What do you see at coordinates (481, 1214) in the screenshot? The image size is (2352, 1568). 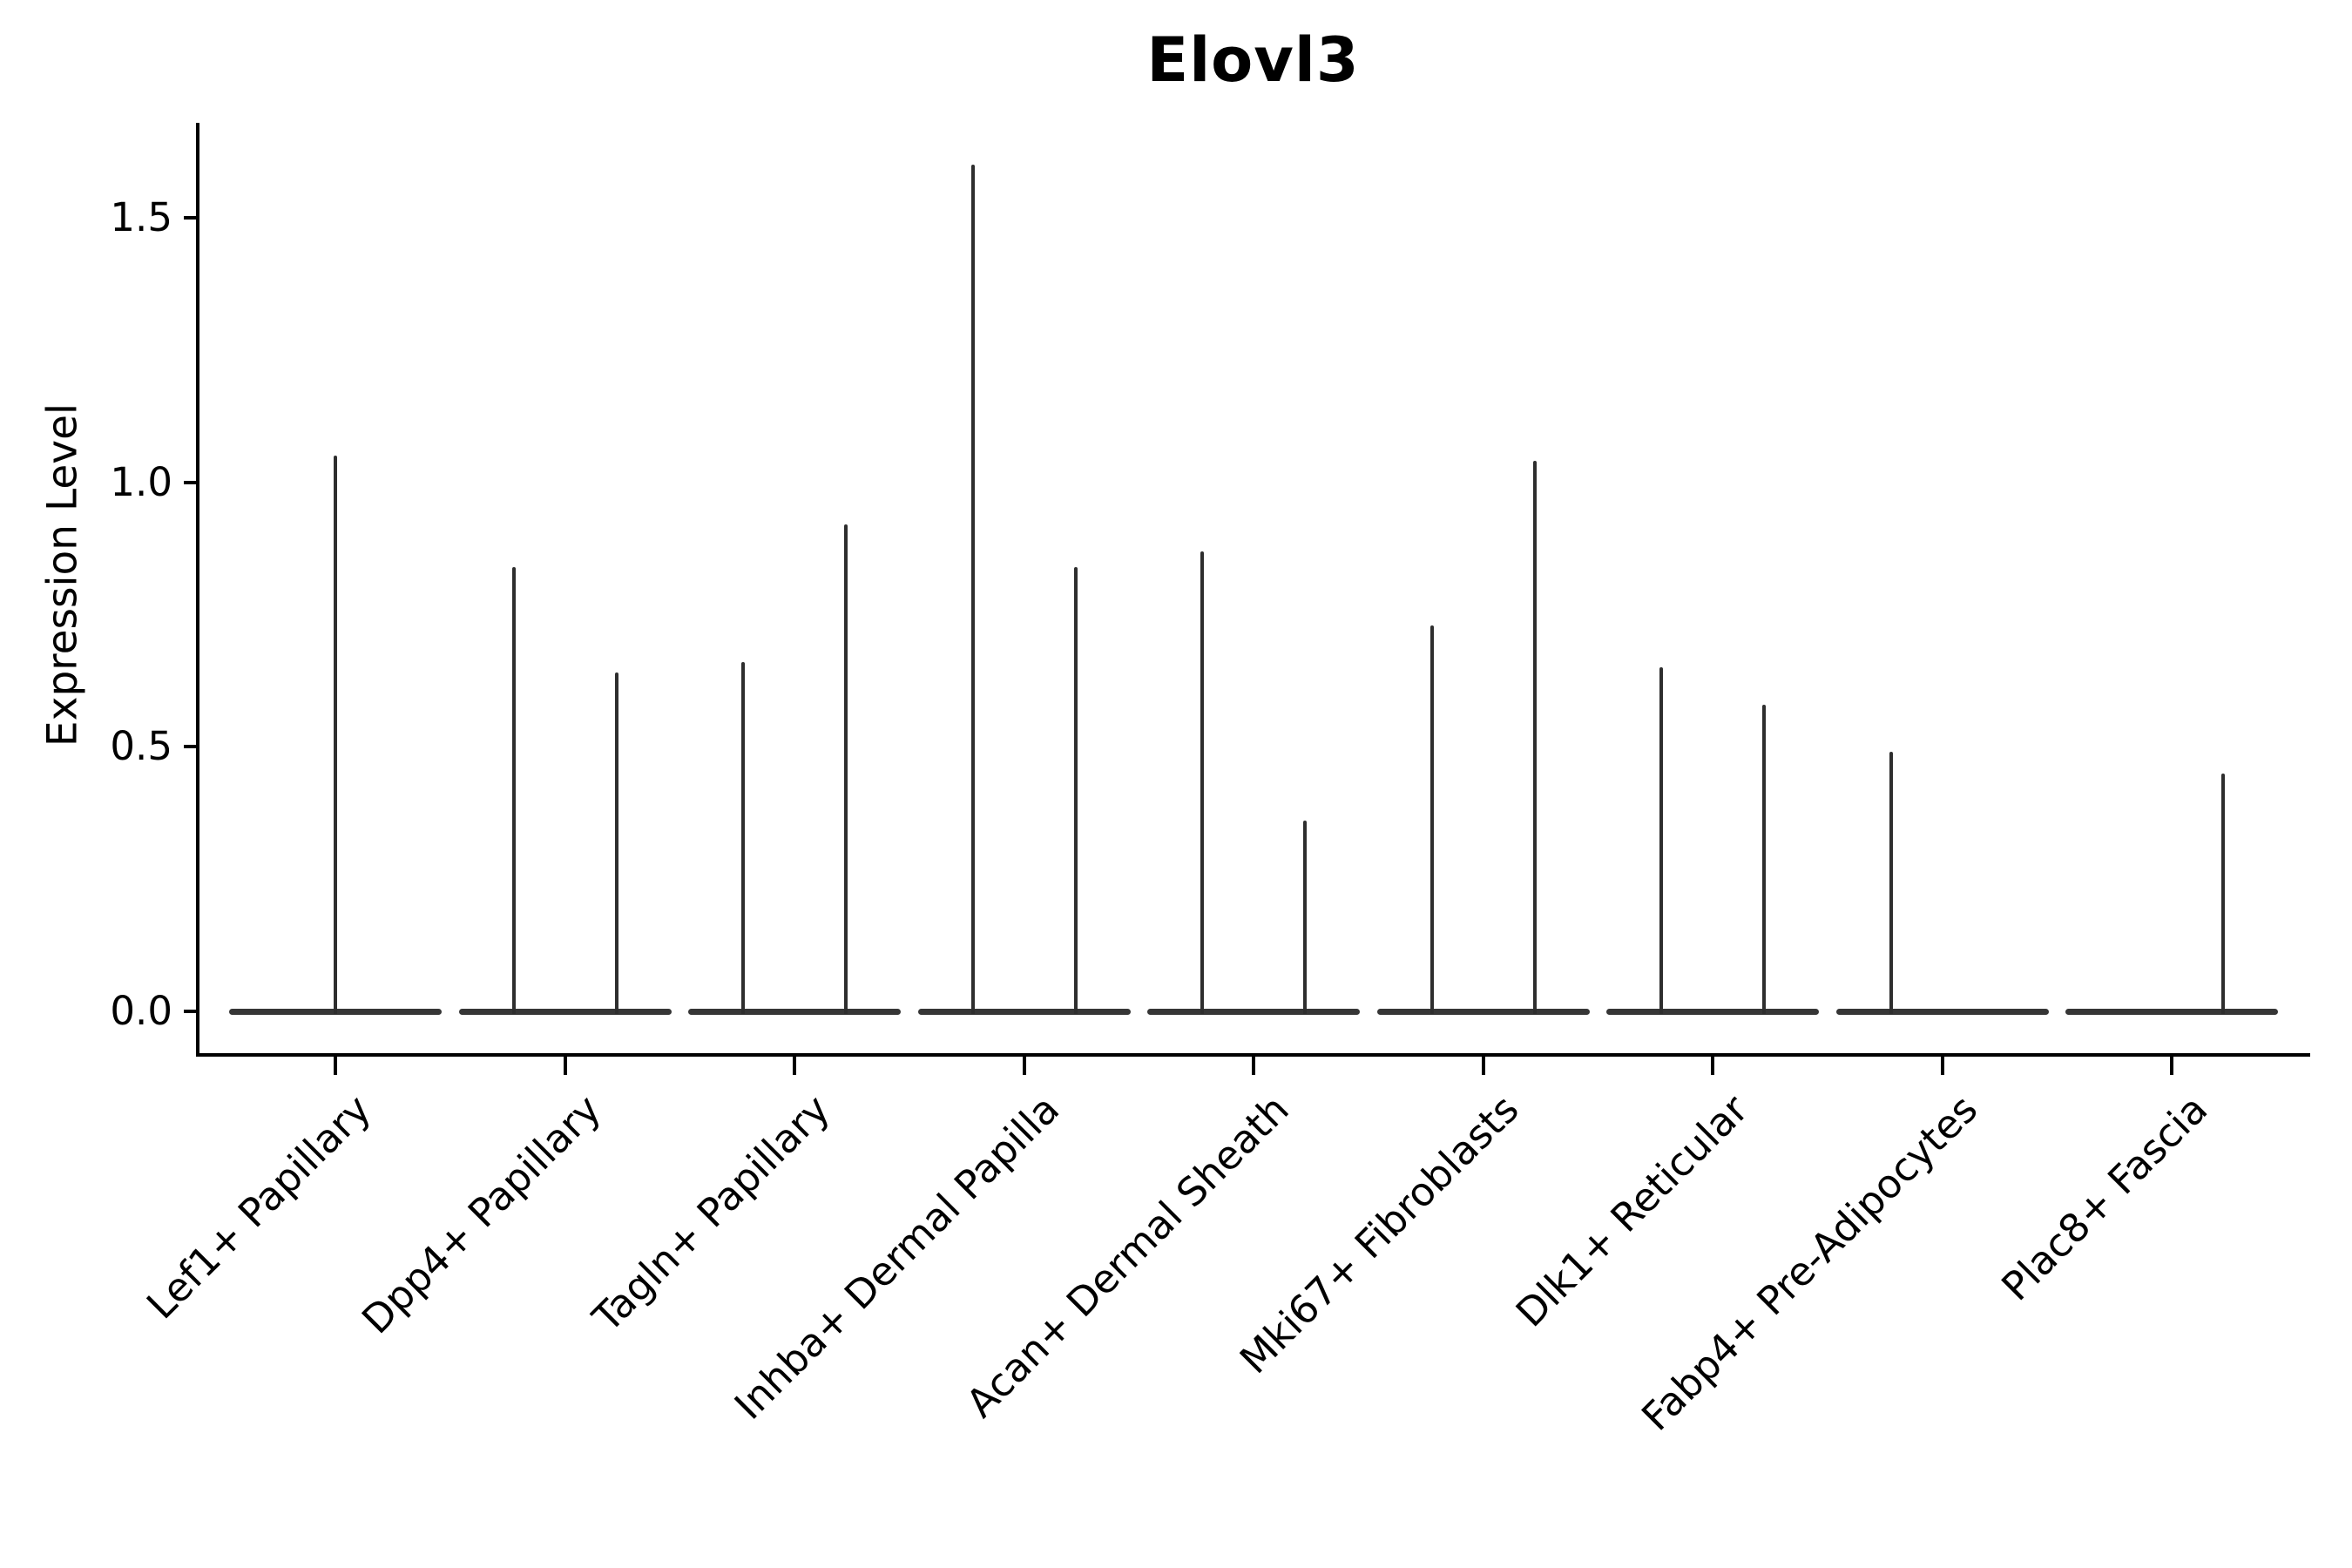 I see `x-tick-label: Dpp4+ Papillary` at bounding box center [481, 1214].